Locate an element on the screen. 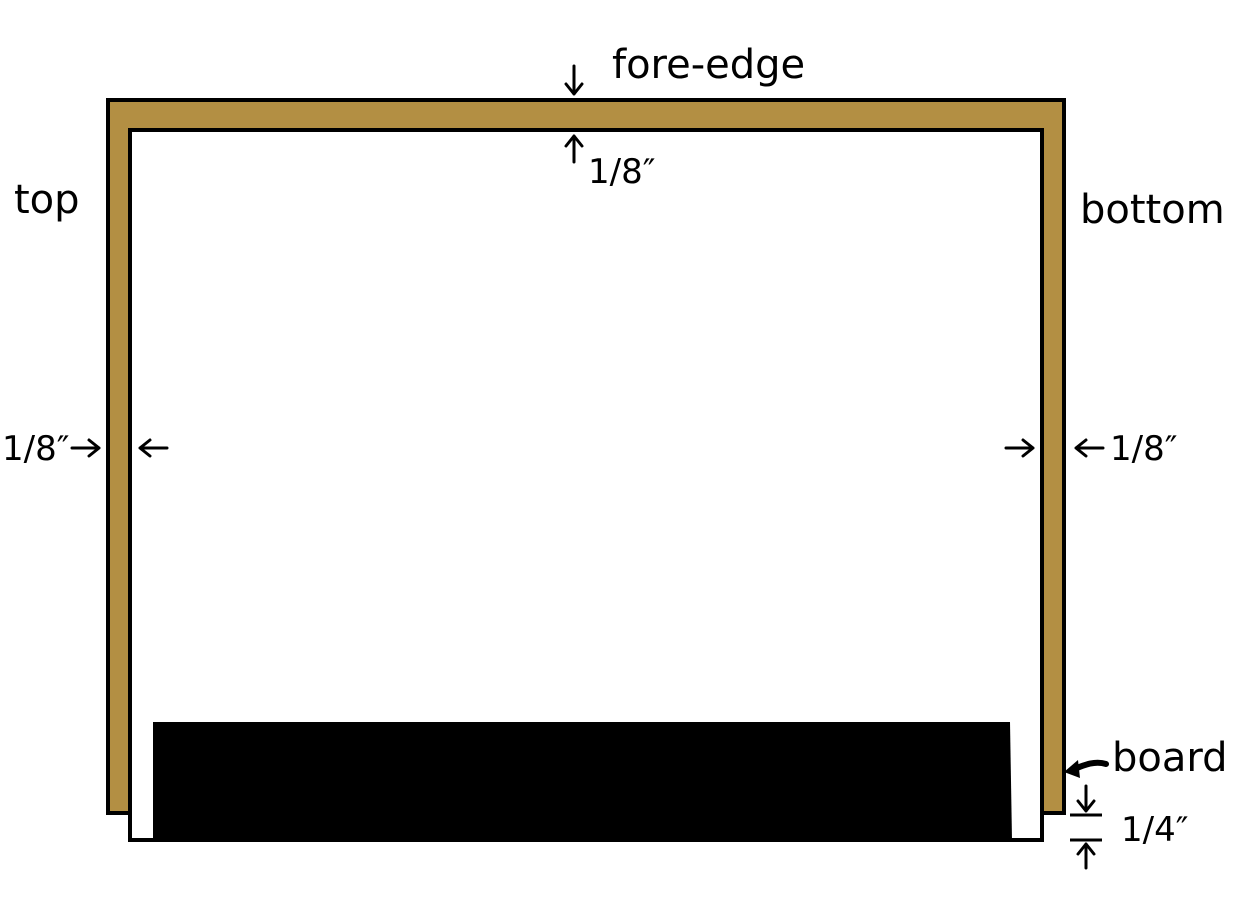 The image size is (1252, 900). board-pointer is located at coordinates (1086, 768).